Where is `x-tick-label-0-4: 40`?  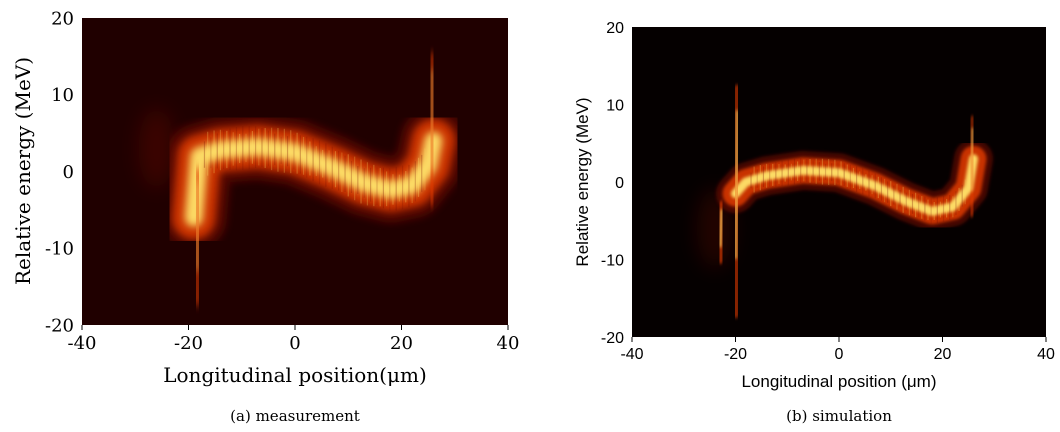
x-tick-label-0-4: 40 is located at coordinates (508, 343).